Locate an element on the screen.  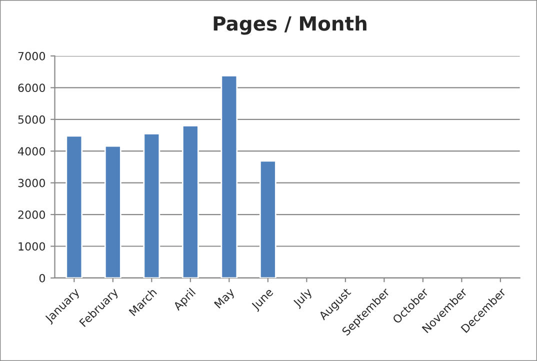
chart-title: Pages / Month is located at coordinates (290, 25).